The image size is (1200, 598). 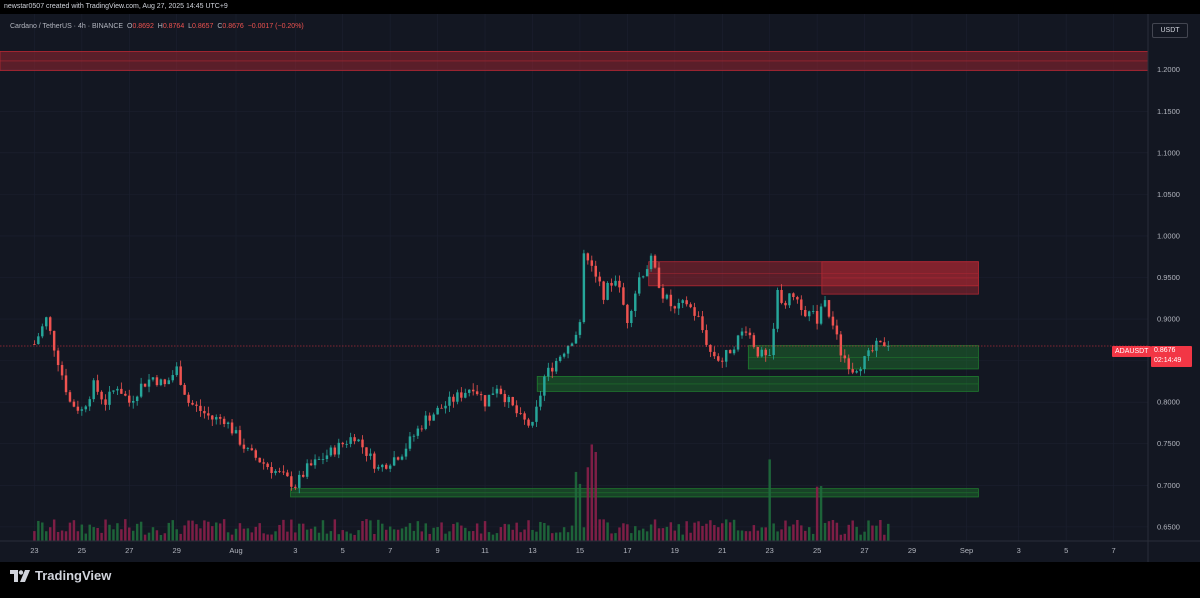 I want to click on time-tick-label: 5, so click(x=343, y=550).